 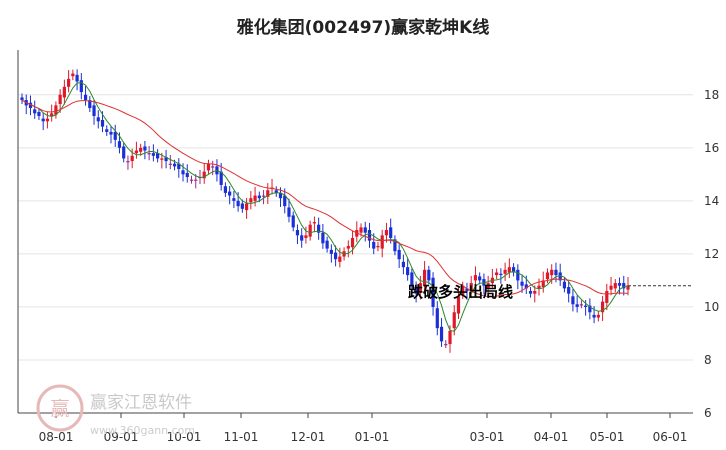 I want to click on y-axis-ticks: 6 8 10 12 14 16 18, so click(x=711, y=254).